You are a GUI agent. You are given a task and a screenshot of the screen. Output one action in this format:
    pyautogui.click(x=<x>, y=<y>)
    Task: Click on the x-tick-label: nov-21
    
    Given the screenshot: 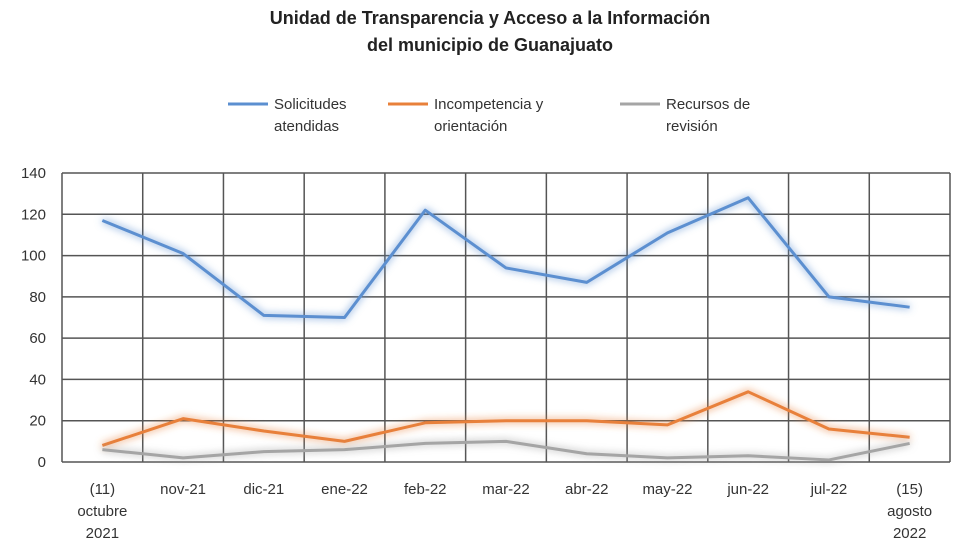 What is the action you would take?
    pyautogui.click(x=183, y=489)
    